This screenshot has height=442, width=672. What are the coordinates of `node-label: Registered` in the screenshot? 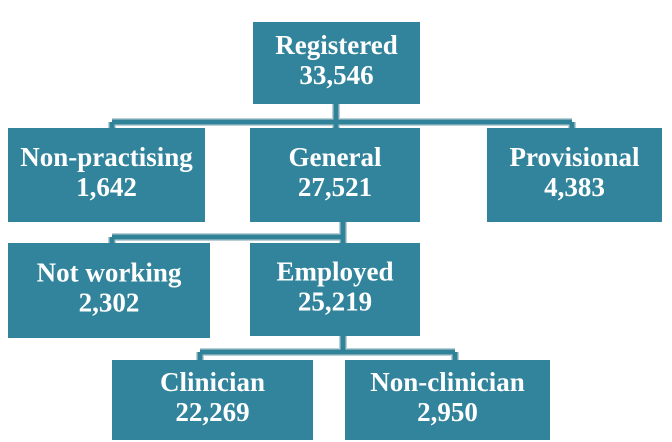 It's located at (336, 45).